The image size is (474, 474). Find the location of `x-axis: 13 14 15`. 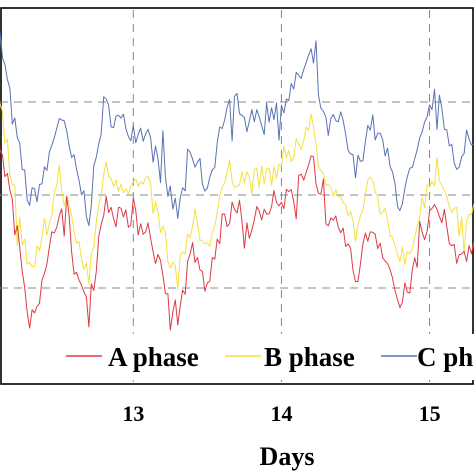

x-axis: 13 14 15 is located at coordinates (281, 413).